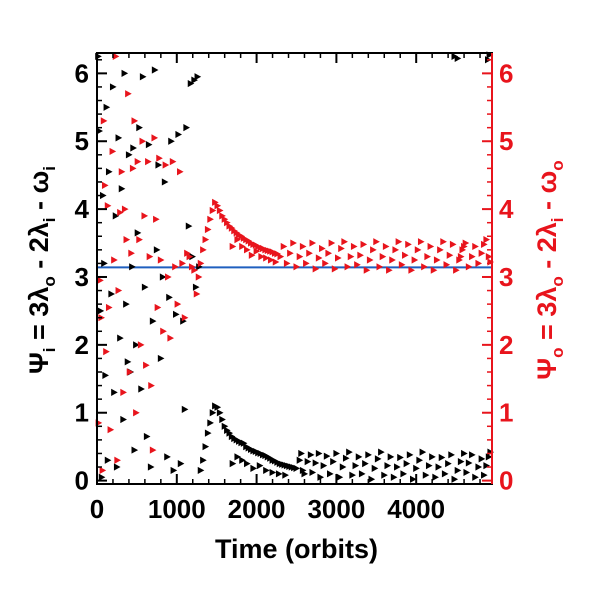 This screenshot has width=591, height=591. Describe the element at coordinates (39, 363) in the screenshot. I see `axis-title-segment: Ψ` at that location.